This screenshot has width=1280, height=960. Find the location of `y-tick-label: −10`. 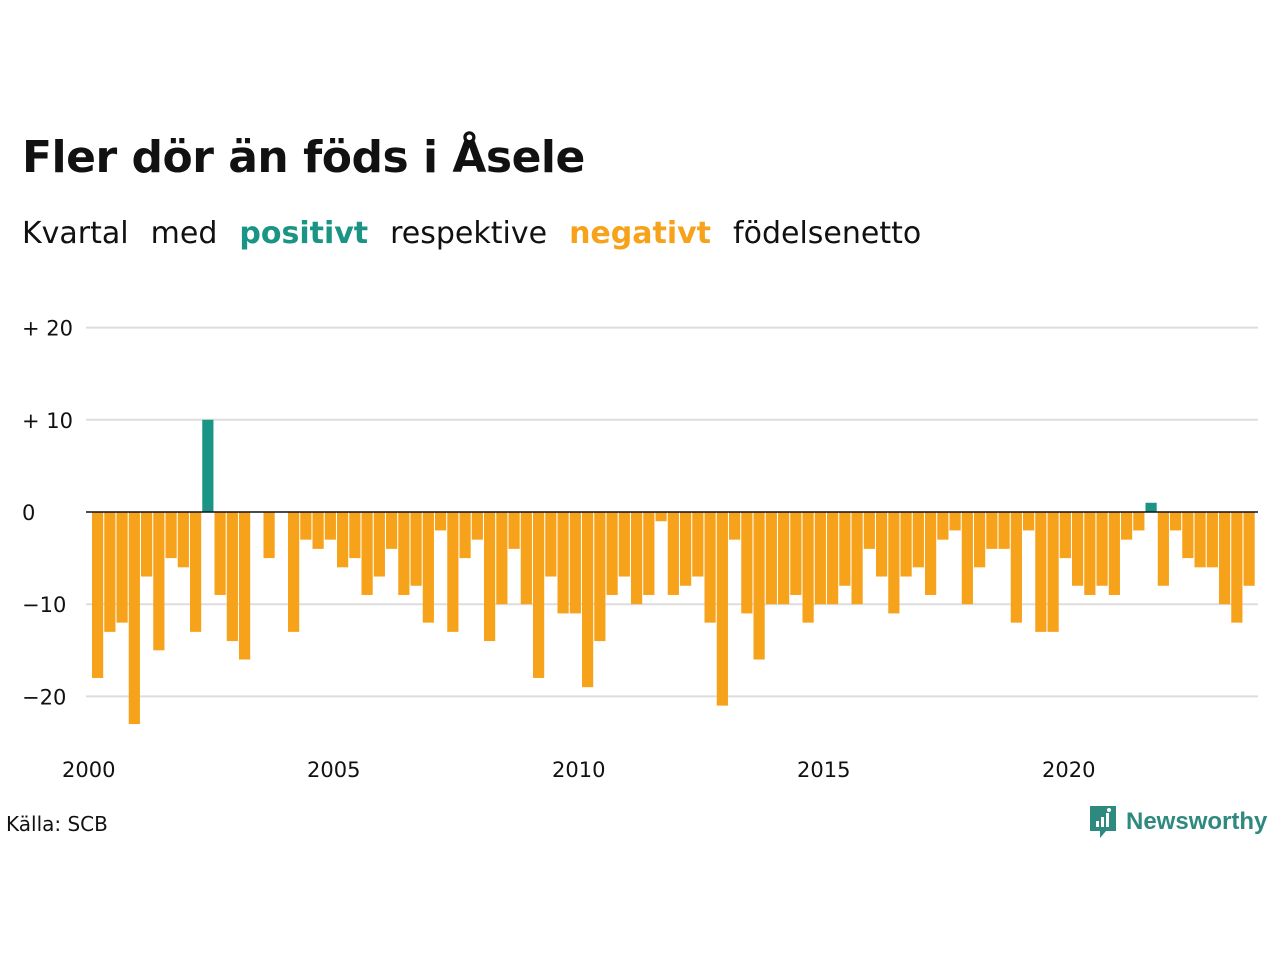

y-tick-label: −10 is located at coordinates (44, 605).